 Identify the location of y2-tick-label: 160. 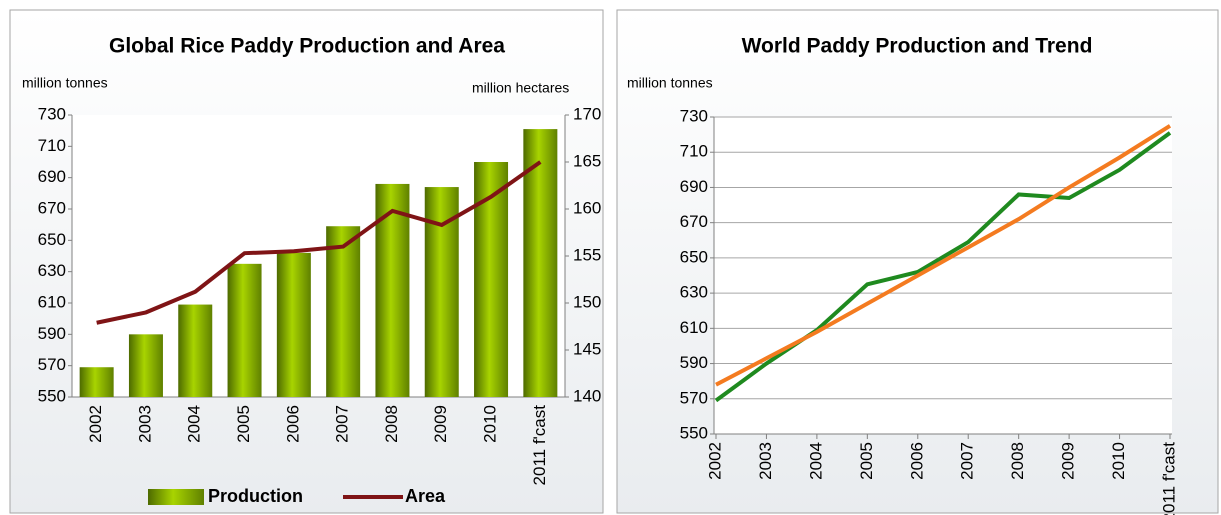
(587, 207).